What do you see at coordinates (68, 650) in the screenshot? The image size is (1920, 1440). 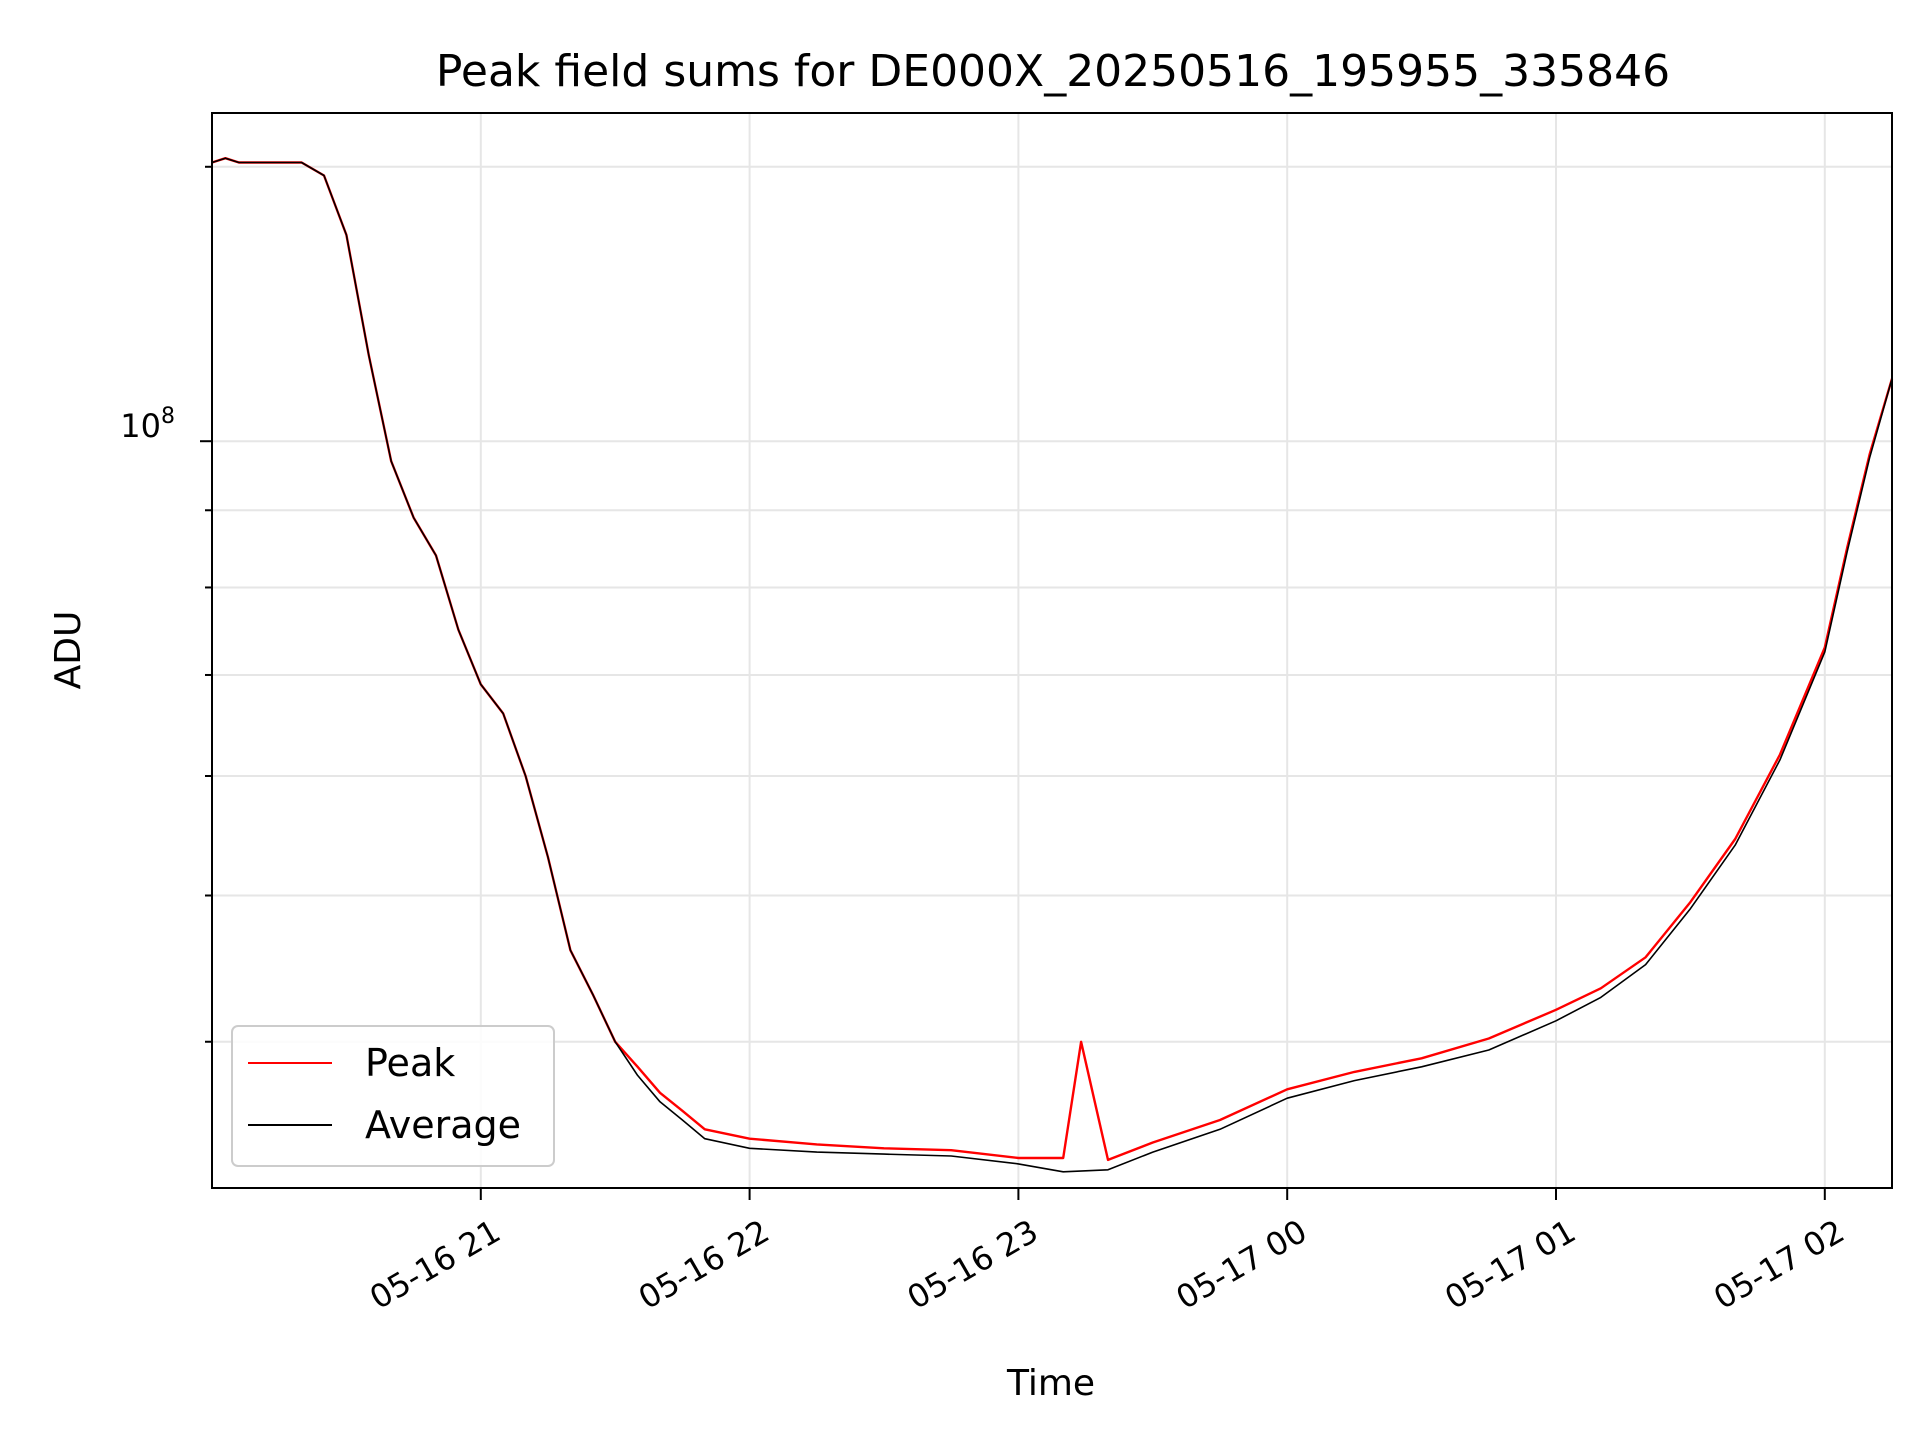 I see `y-axis-title: ADU` at bounding box center [68, 650].